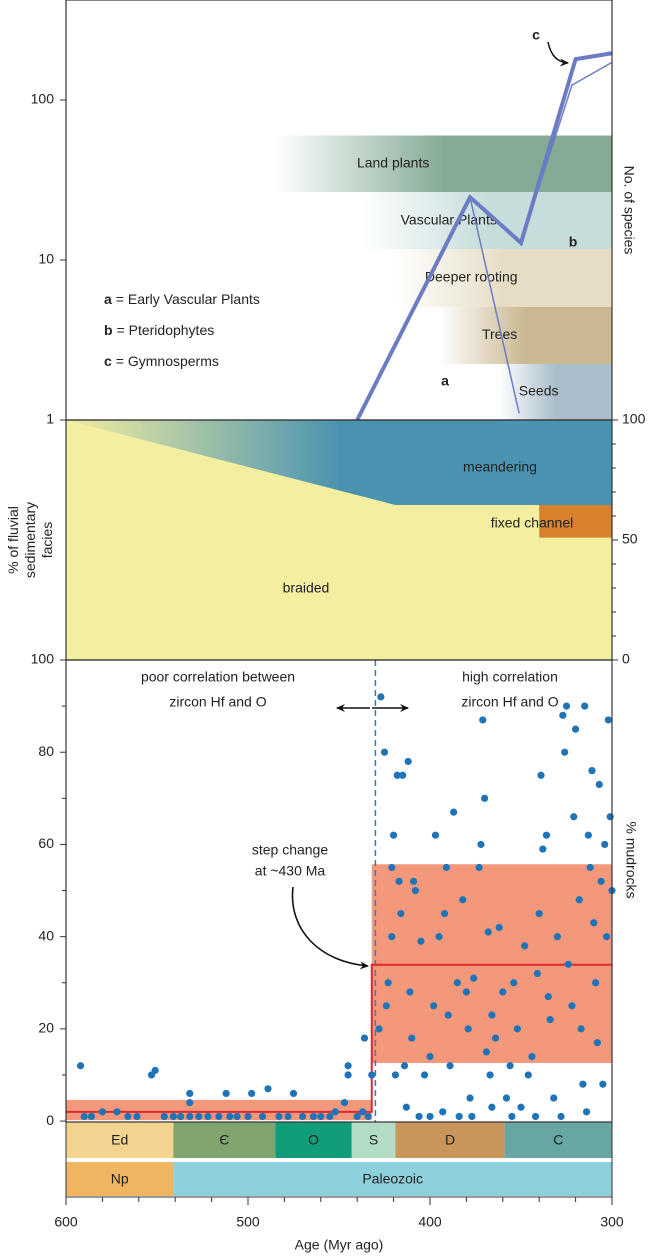 This screenshot has height=1259, width=648. I want to click on annotation-letter: c, so click(536, 35).